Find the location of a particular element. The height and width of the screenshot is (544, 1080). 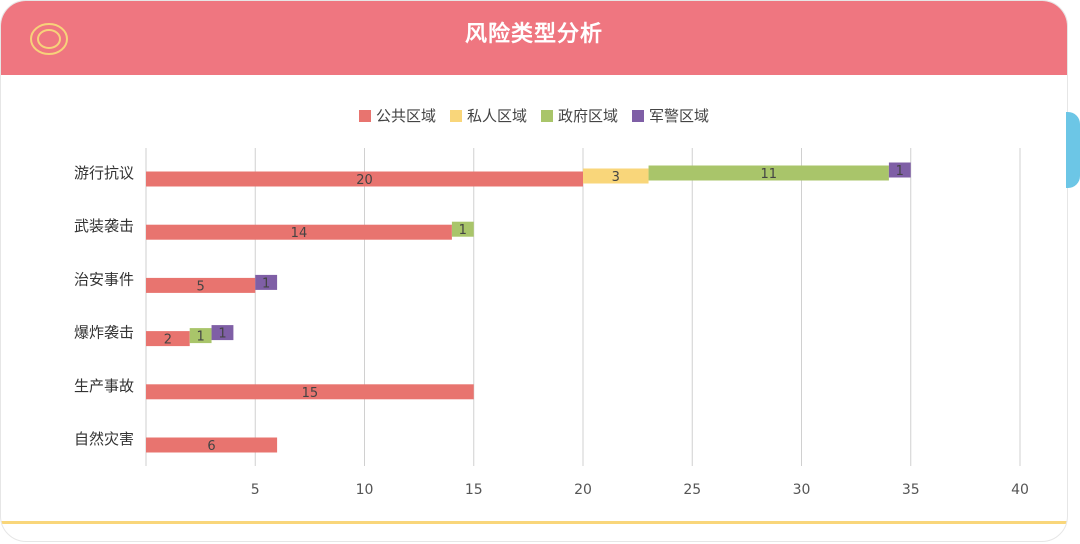

bar-value-label: 20 is located at coordinates (364, 180).